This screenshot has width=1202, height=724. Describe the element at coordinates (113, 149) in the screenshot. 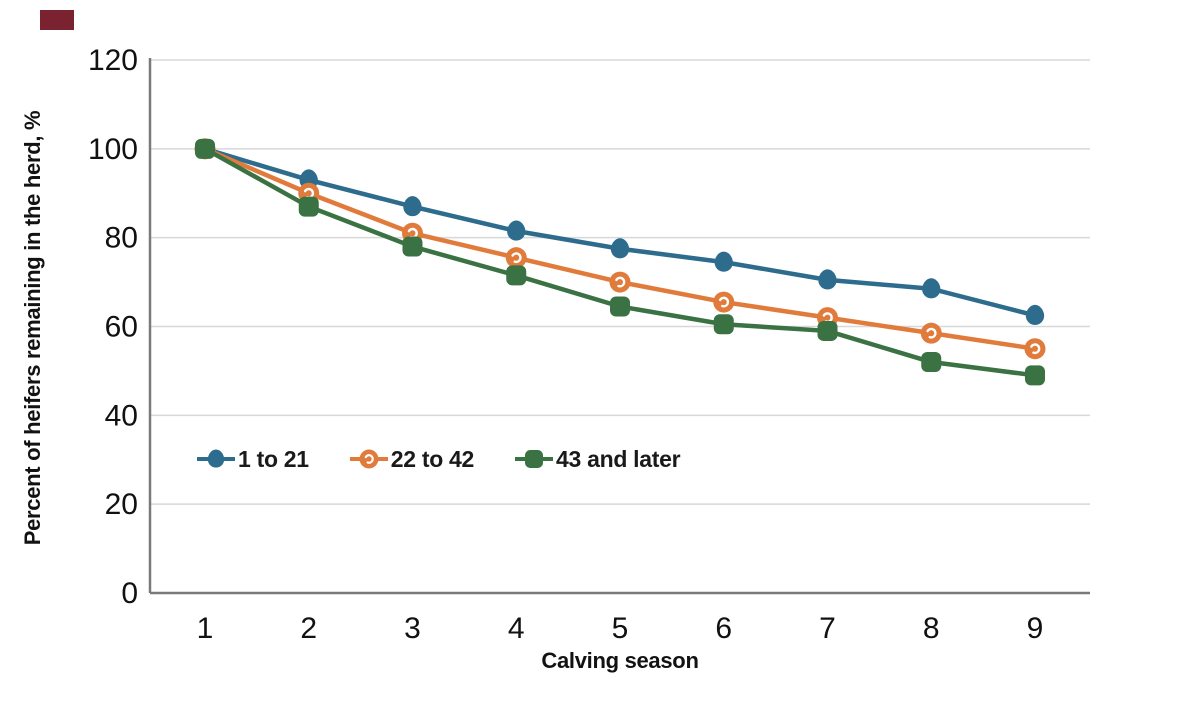

I see `y-tick-label-100: 100` at that location.